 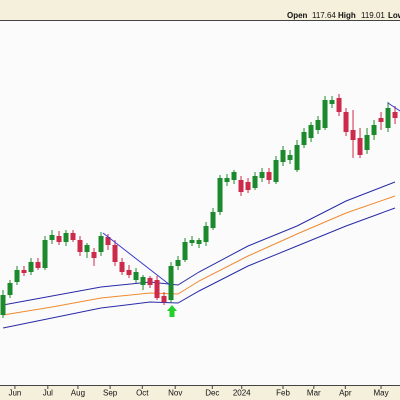 What do you see at coordinates (345, 393) in the screenshot?
I see `x-tick-label: Apr` at bounding box center [345, 393].